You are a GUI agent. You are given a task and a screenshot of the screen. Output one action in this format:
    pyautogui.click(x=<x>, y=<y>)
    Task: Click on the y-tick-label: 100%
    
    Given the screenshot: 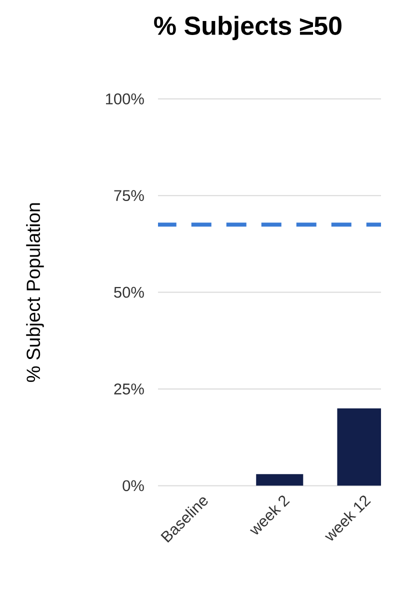 What is the action you would take?
    pyautogui.click(x=125, y=98)
    